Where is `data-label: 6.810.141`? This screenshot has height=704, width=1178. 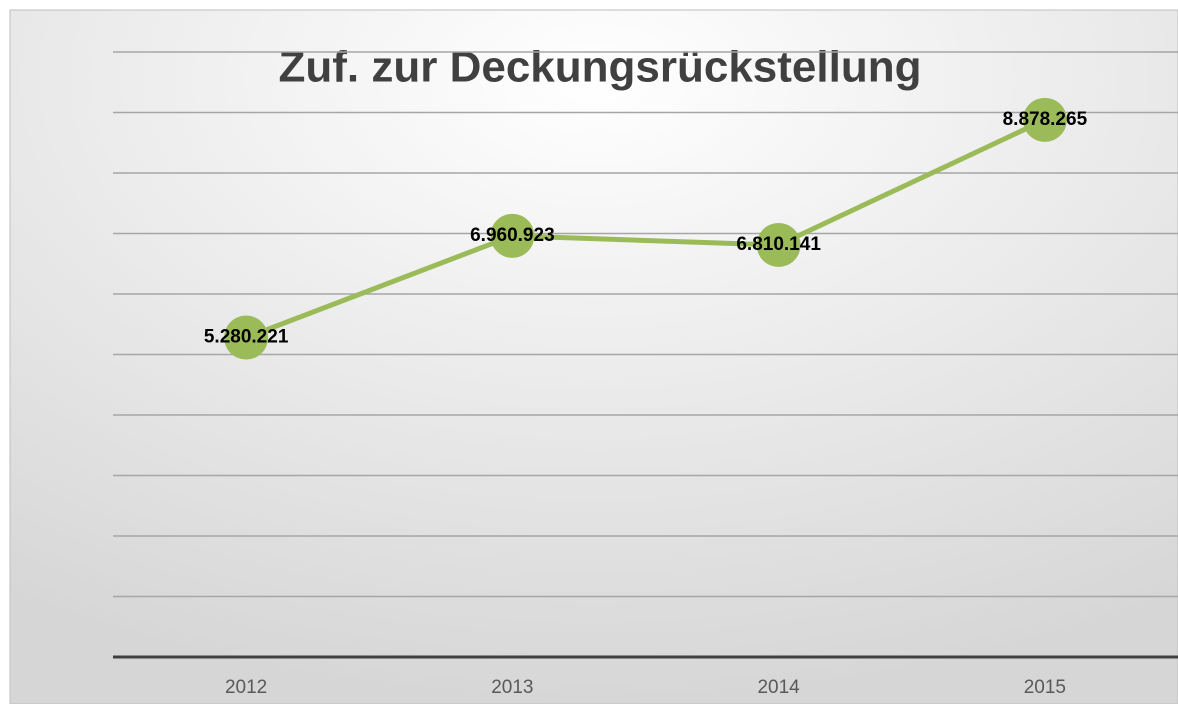 data-label: 6.810.141 is located at coordinates (778, 244).